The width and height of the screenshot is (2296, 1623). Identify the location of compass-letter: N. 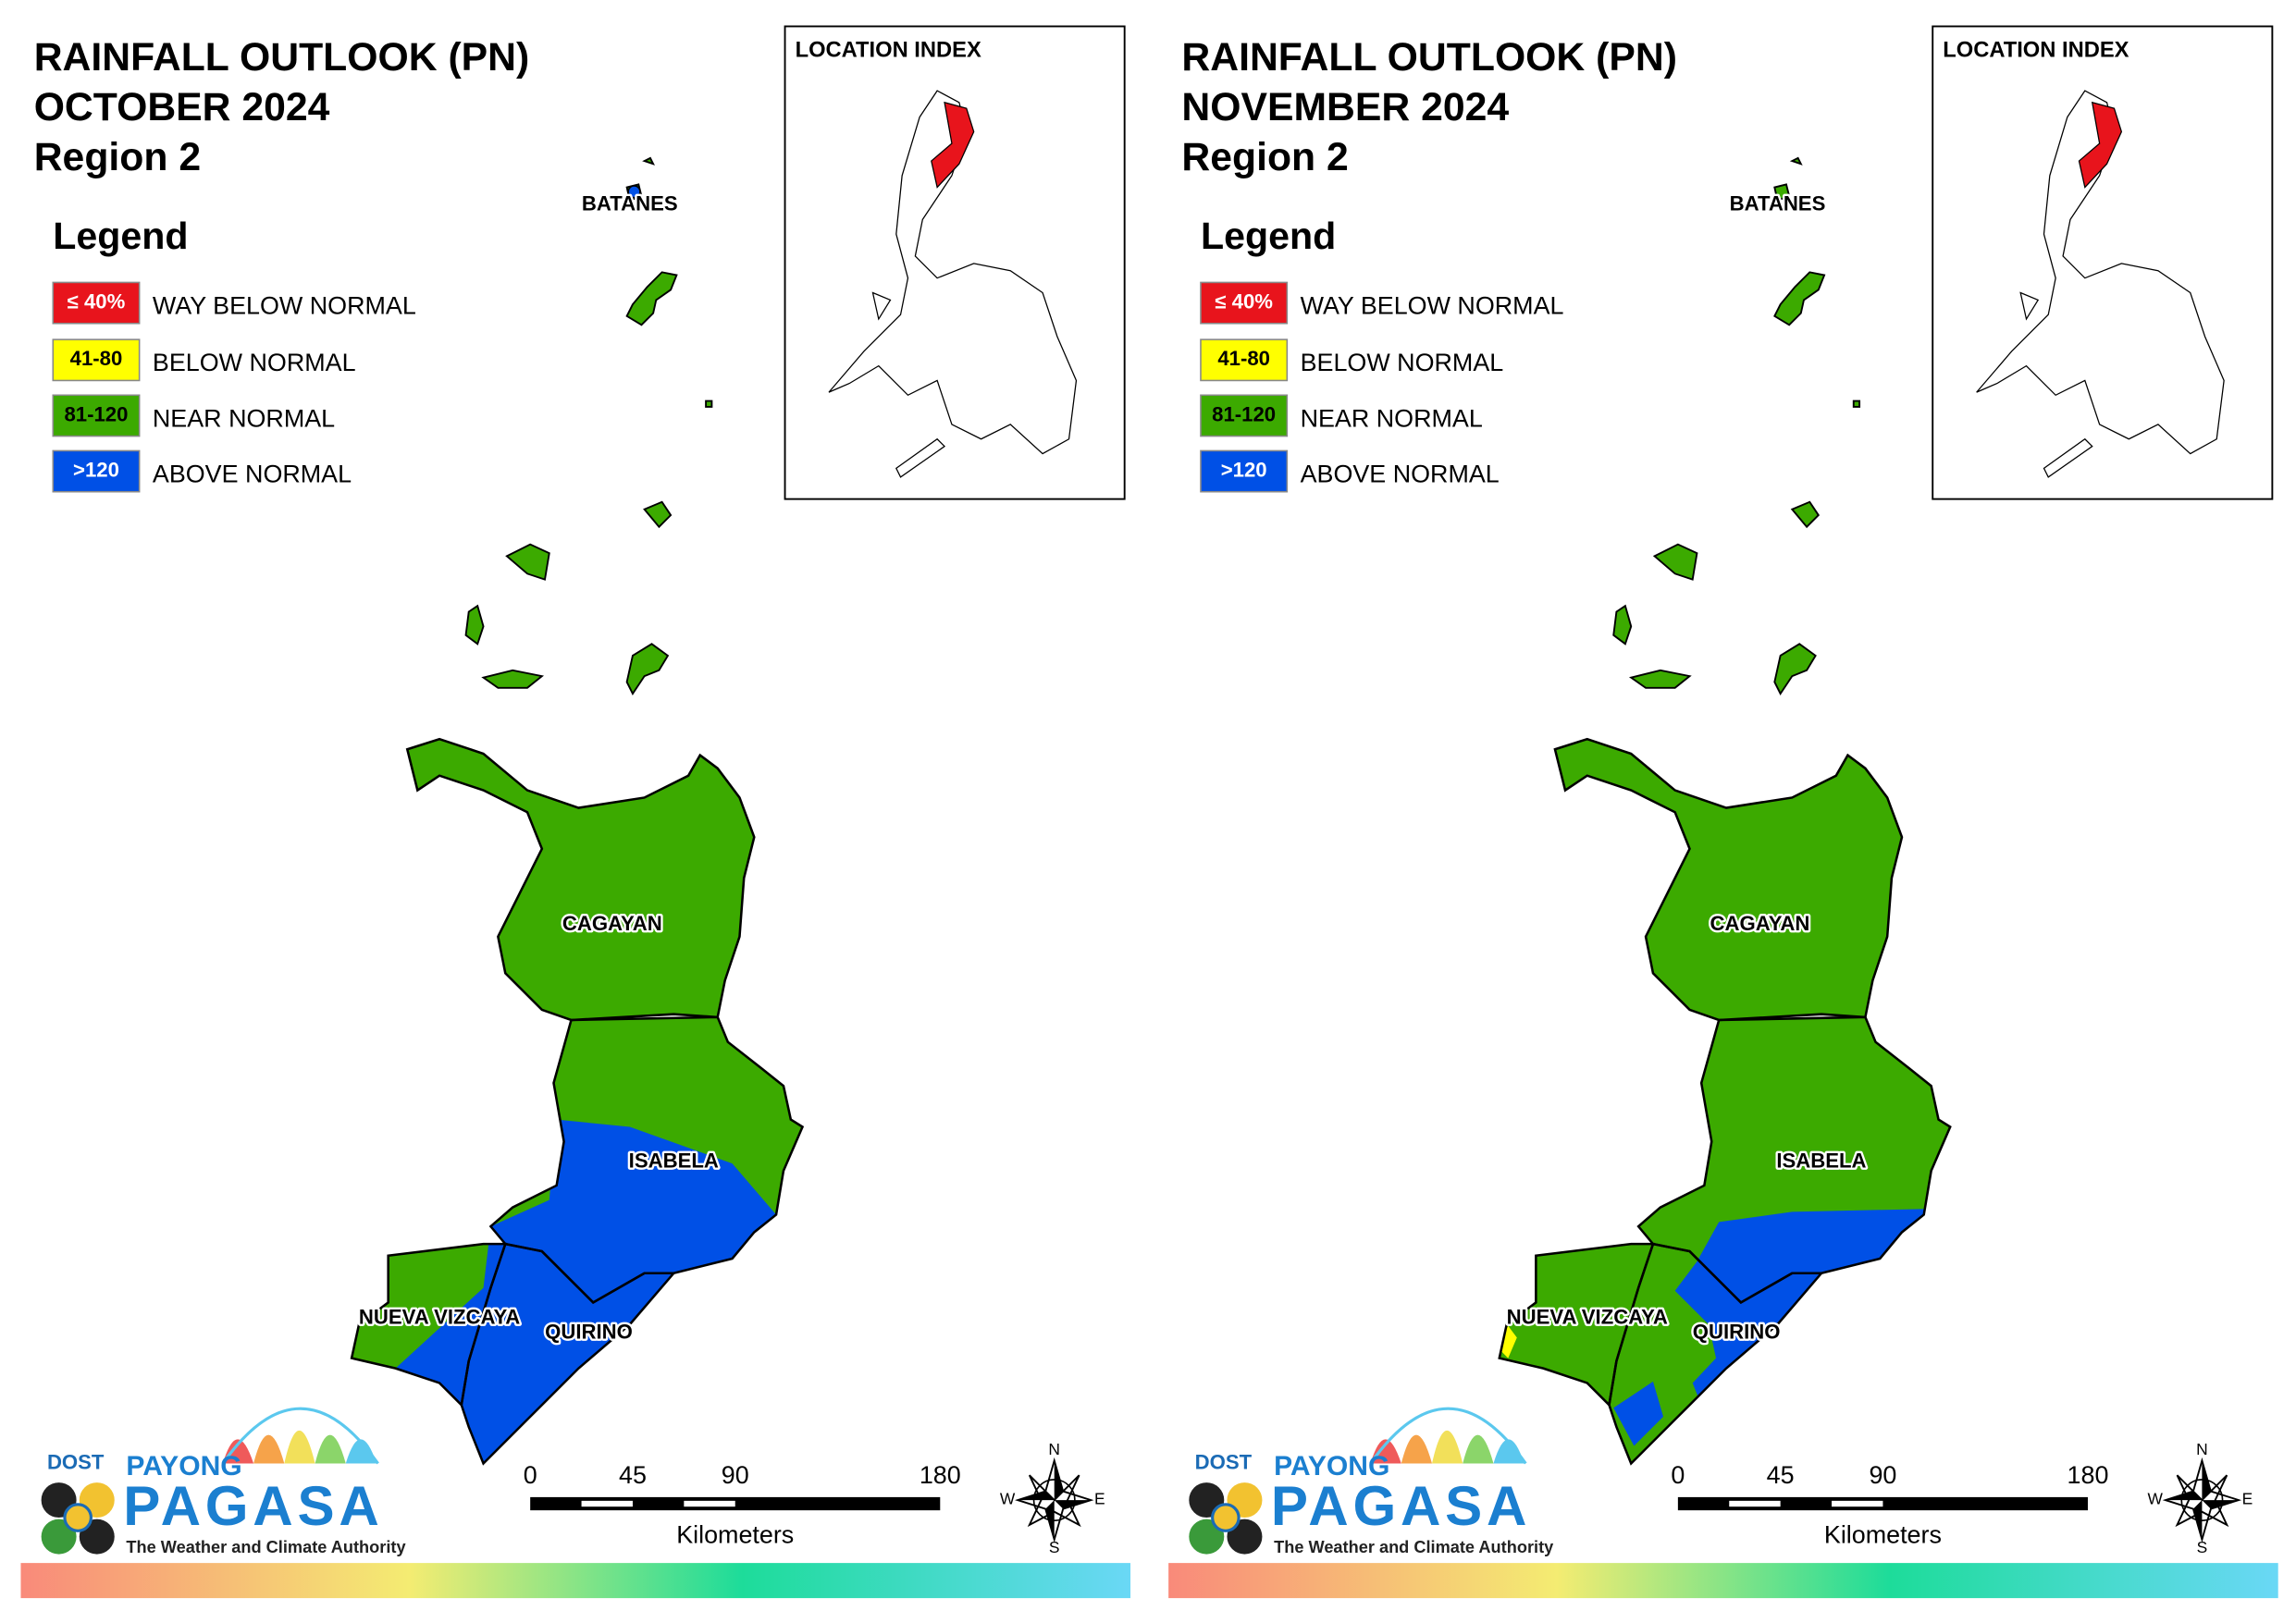
(1054, 1449).